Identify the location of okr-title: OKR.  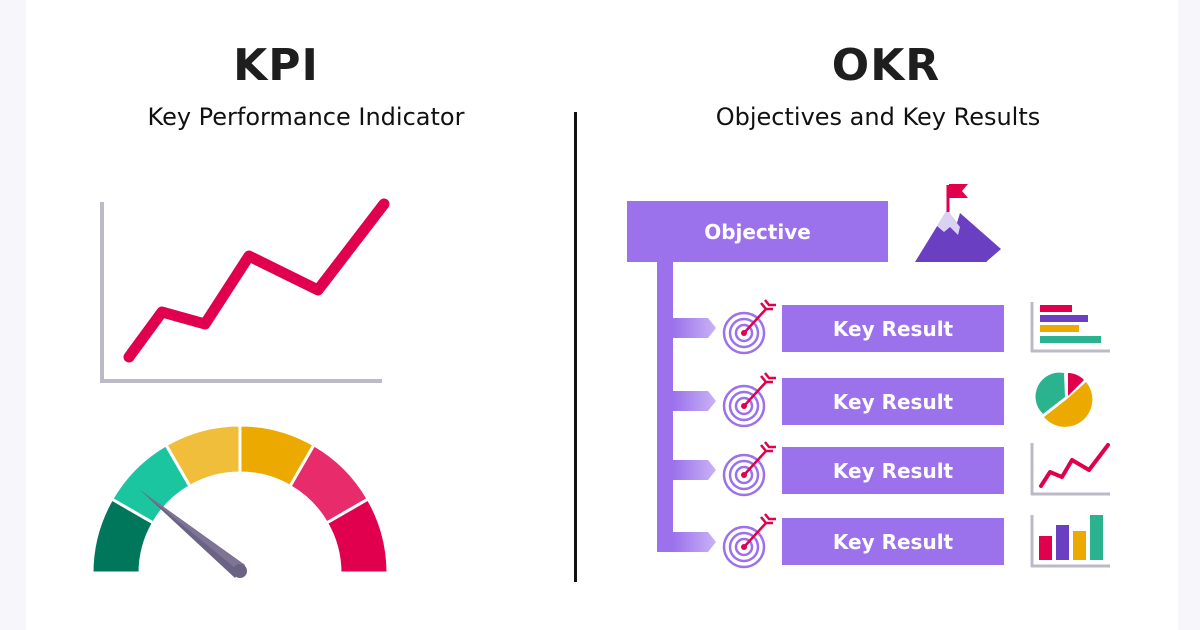
(886, 65).